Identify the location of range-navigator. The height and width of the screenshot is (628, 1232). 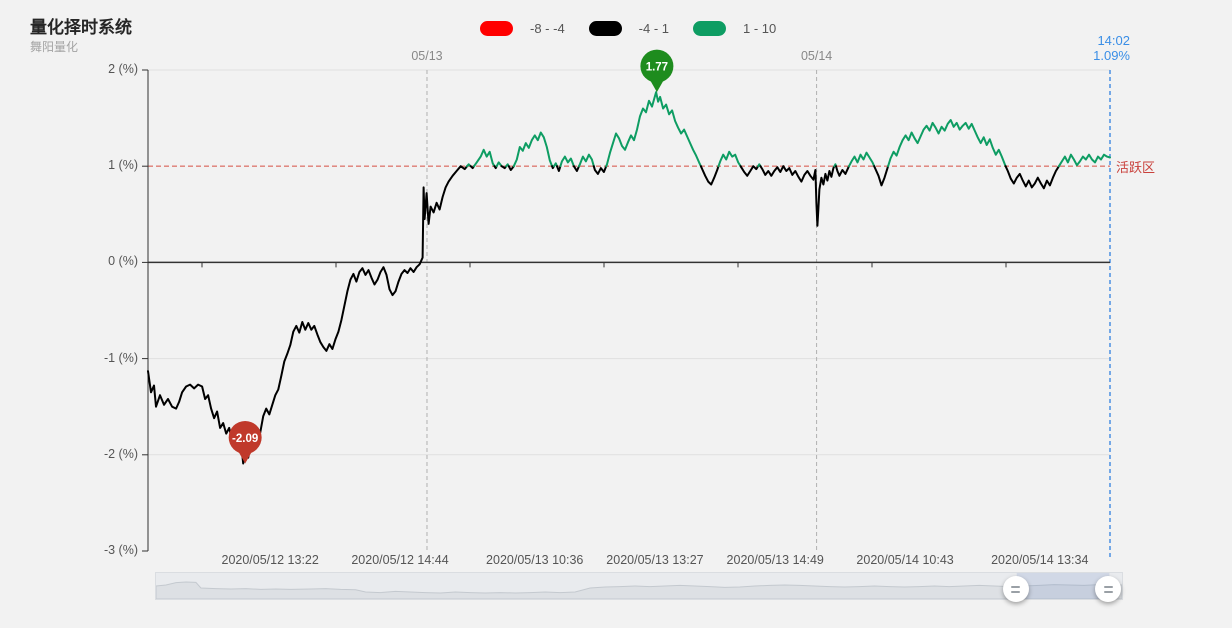
(639, 586).